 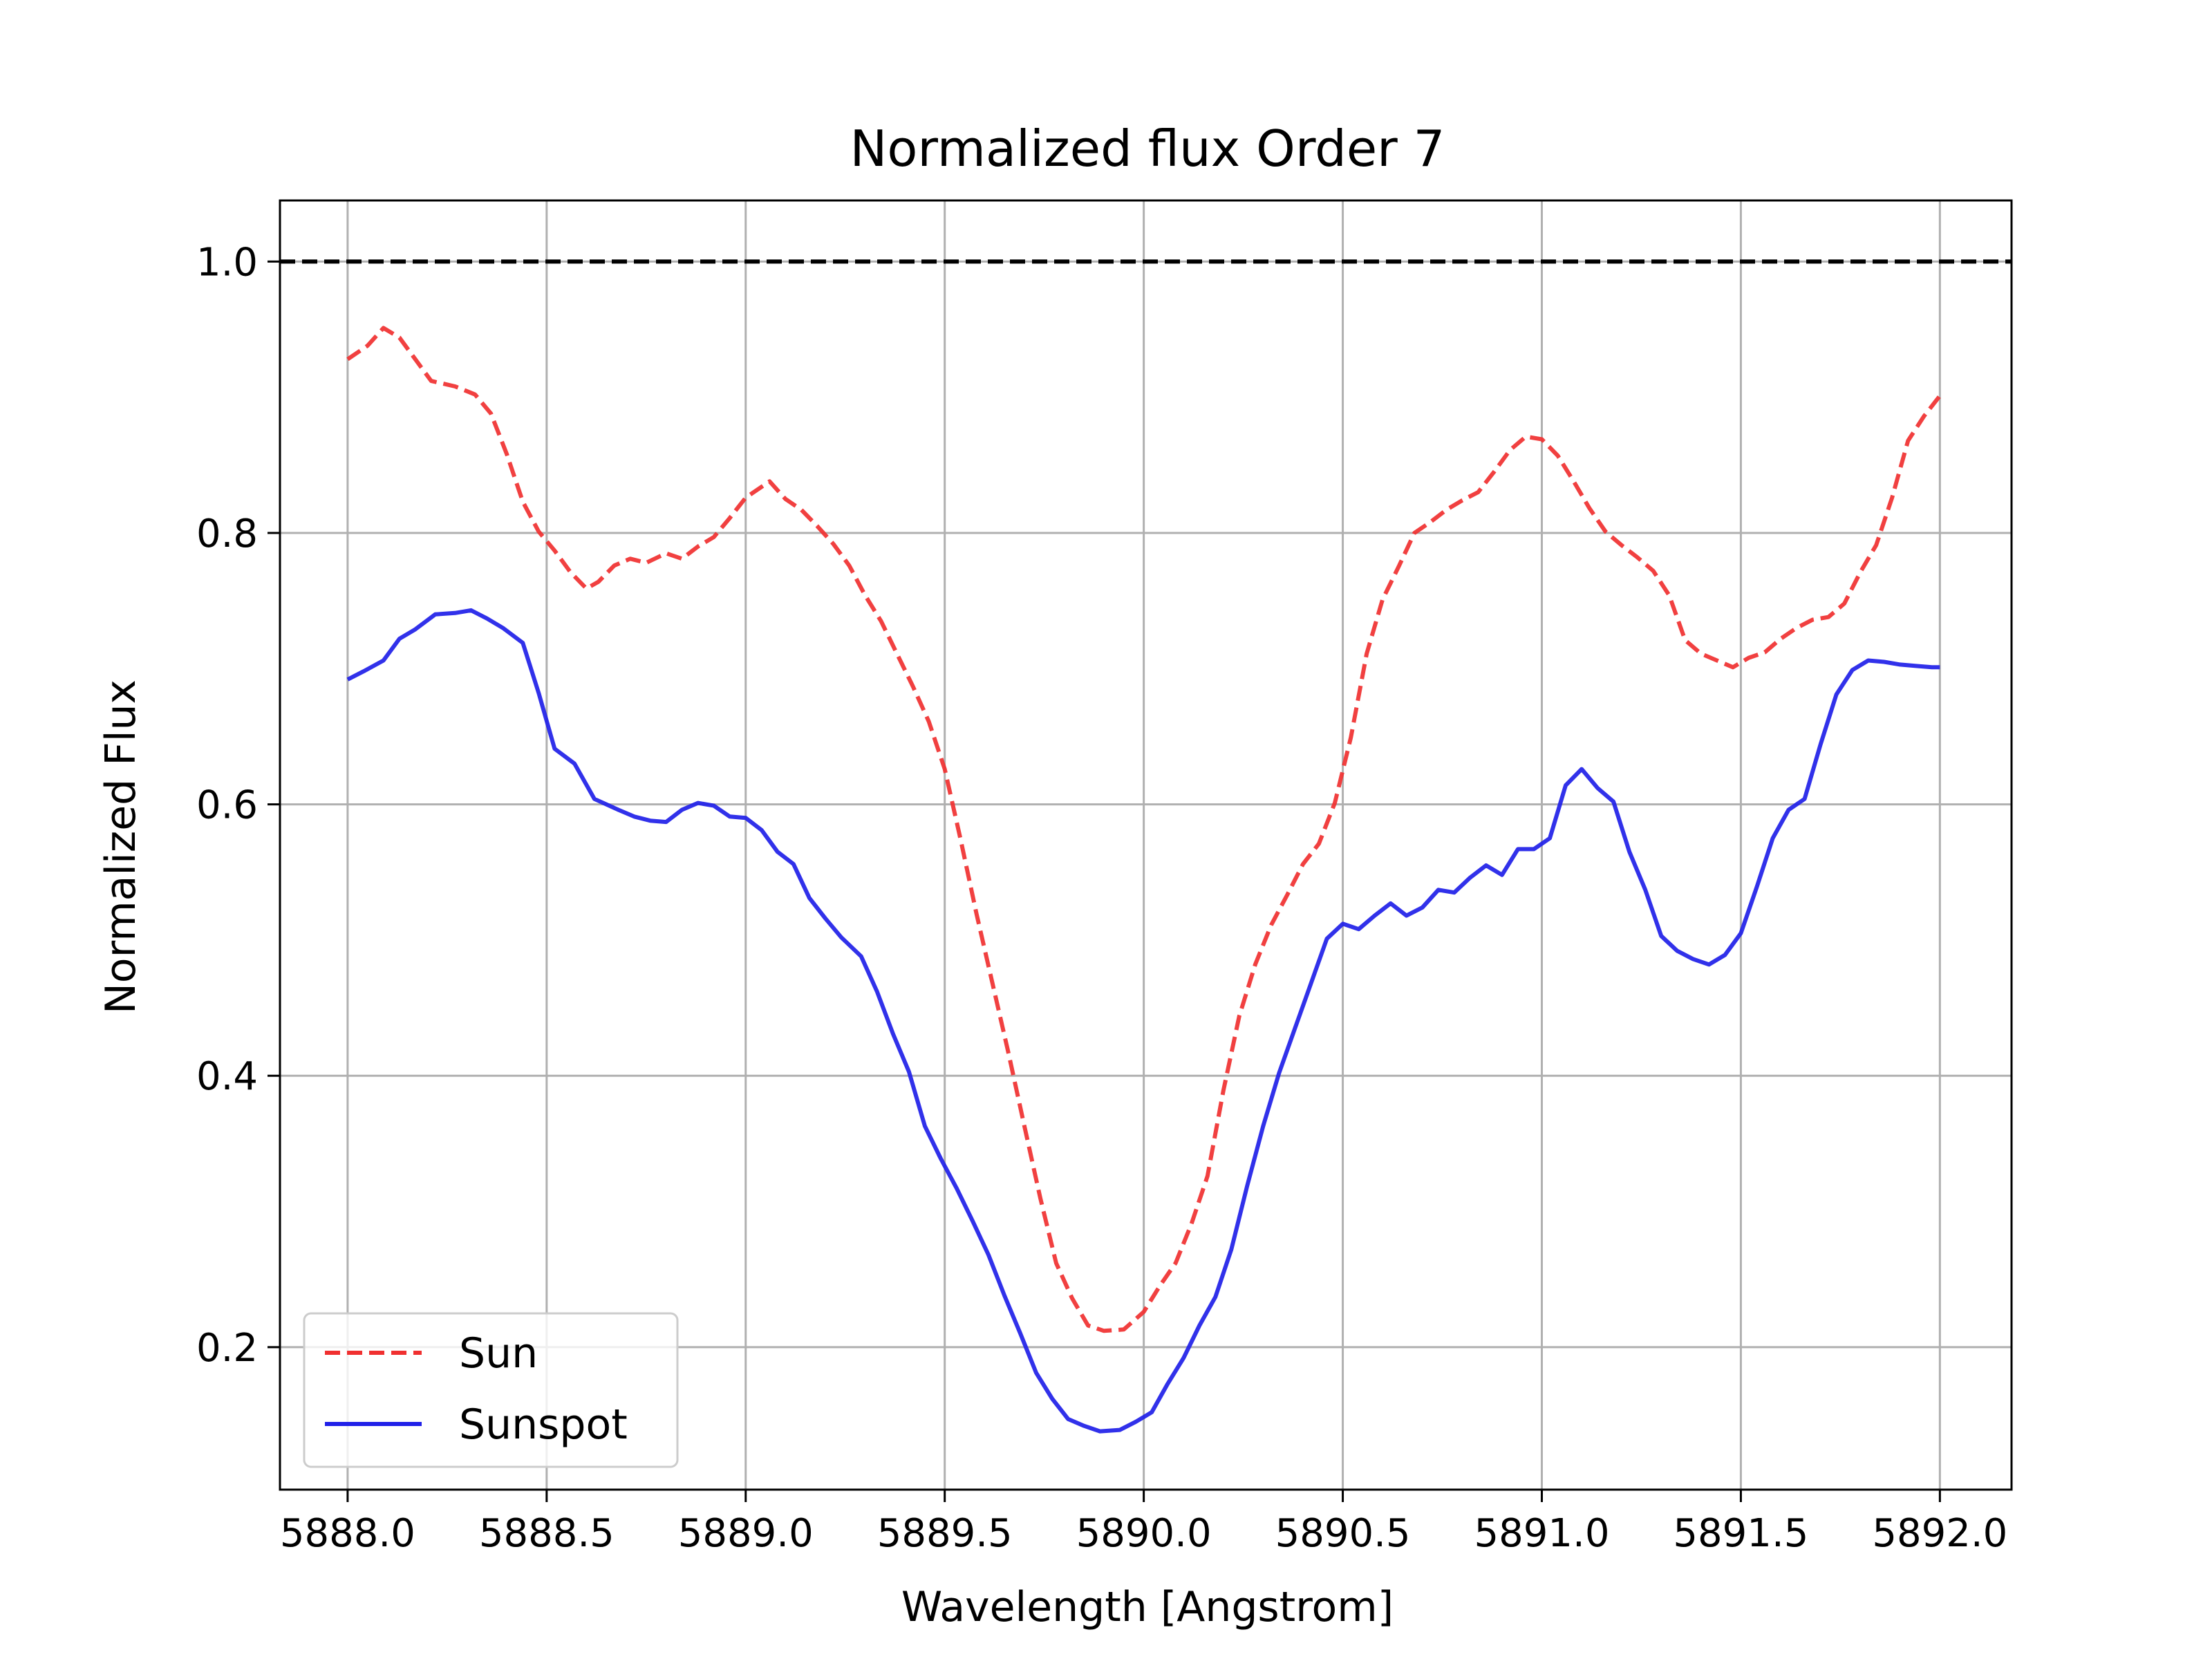 What do you see at coordinates (1147, 149) in the screenshot?
I see `chart-title: Normalized flux Order 7` at bounding box center [1147, 149].